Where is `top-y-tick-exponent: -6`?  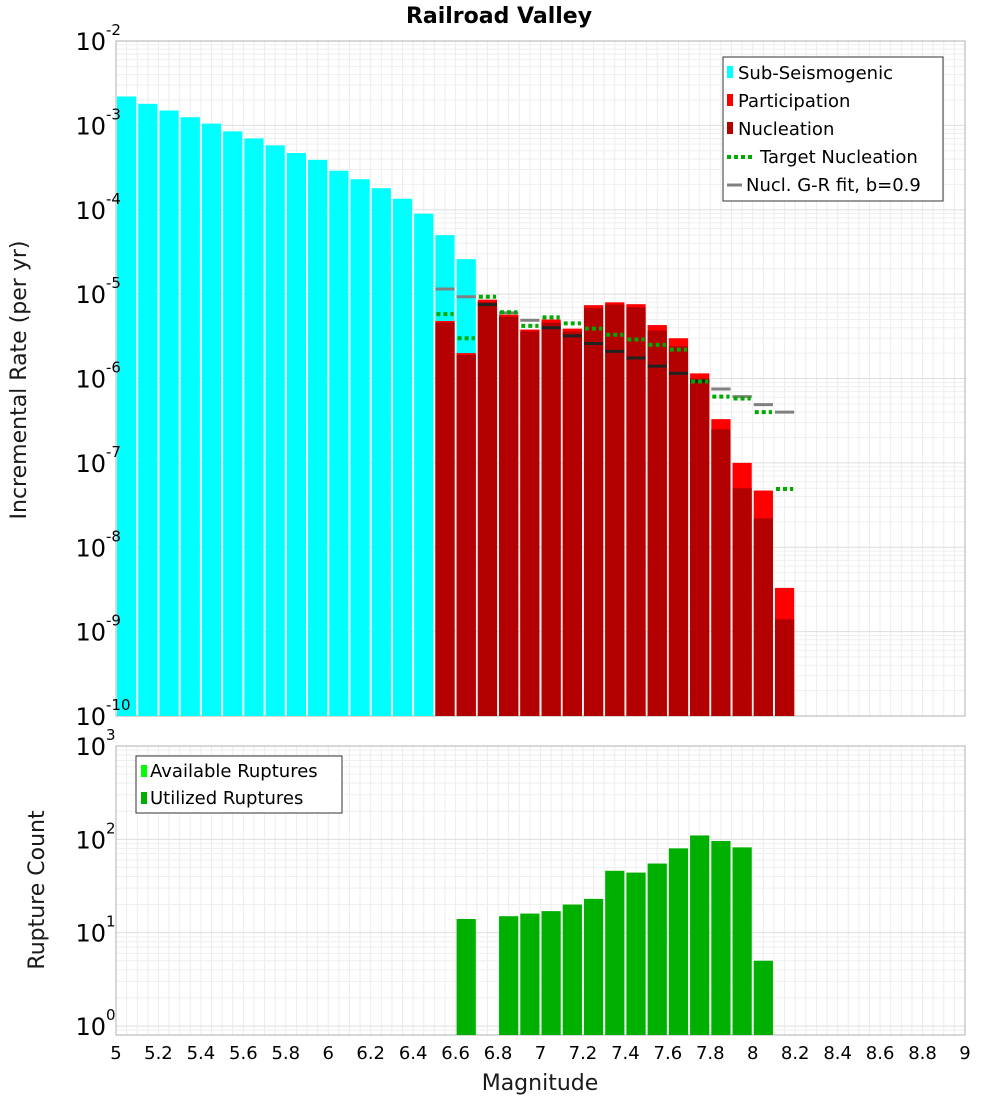
top-y-tick-exponent: -6 is located at coordinates (113, 368).